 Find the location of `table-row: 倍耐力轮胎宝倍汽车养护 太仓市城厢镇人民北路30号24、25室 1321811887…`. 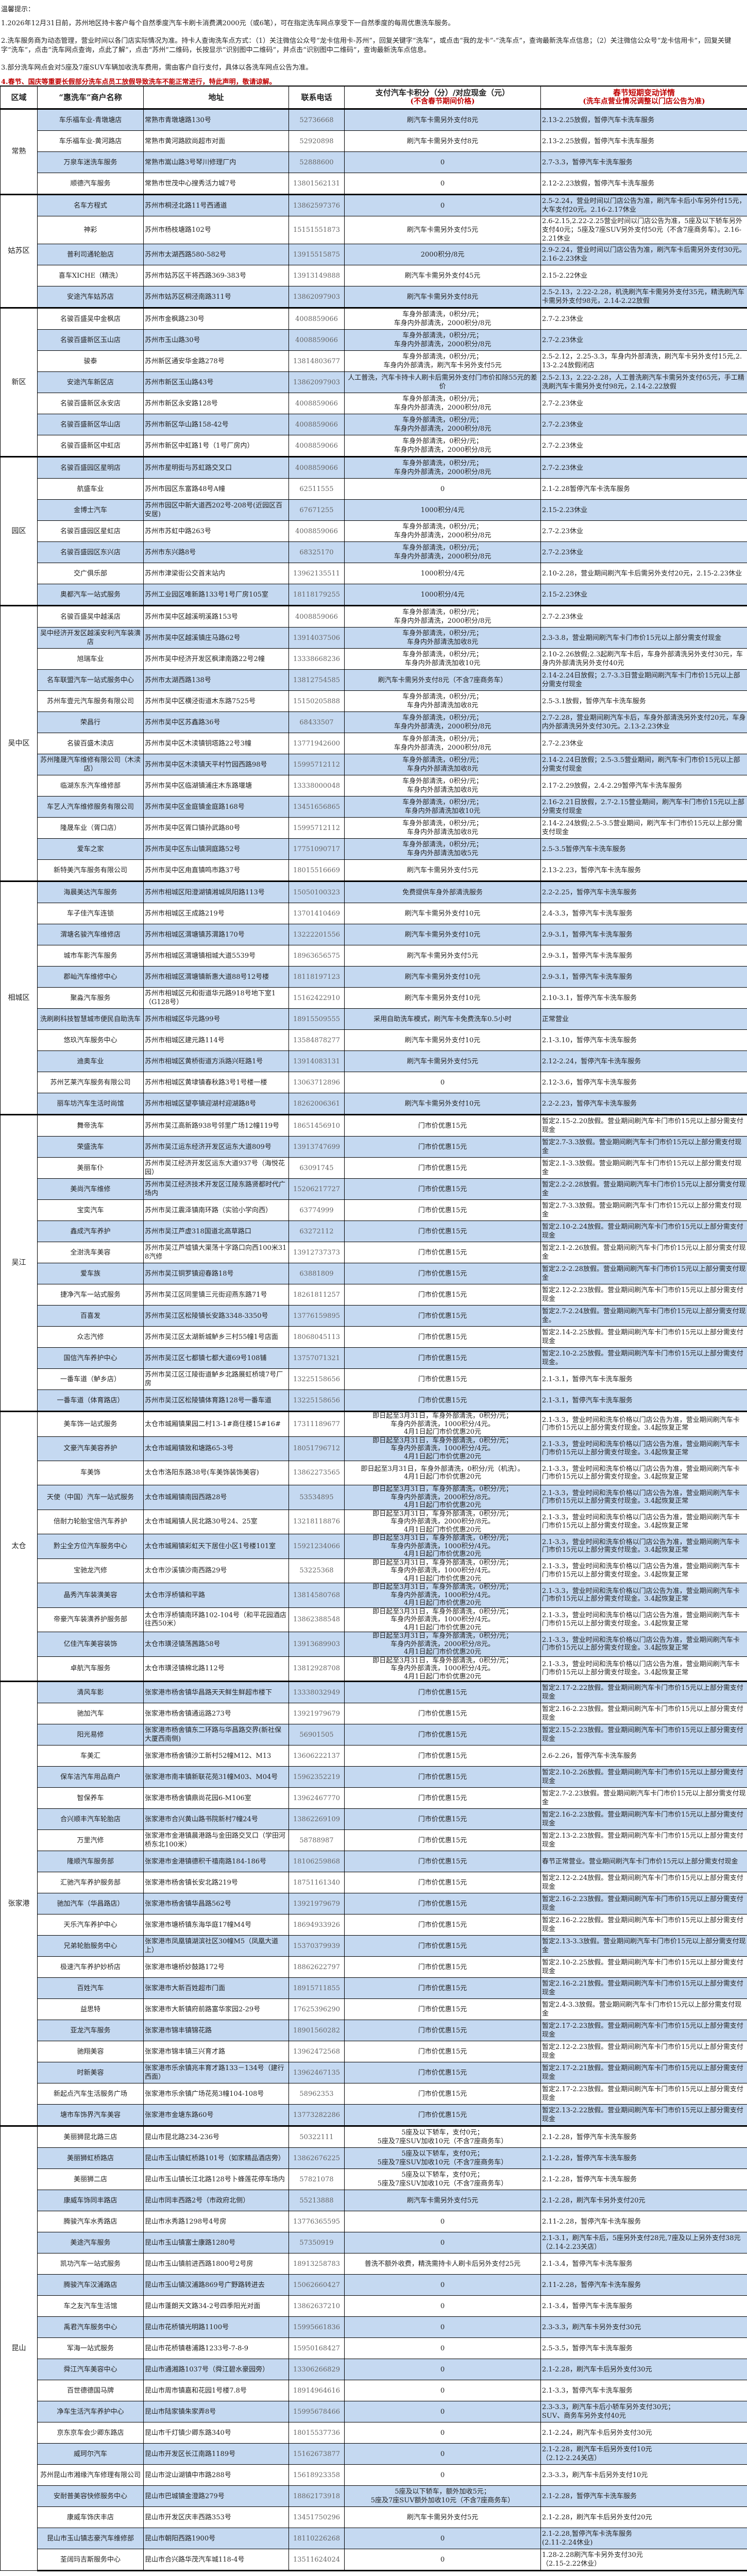

table-row: 倍耐力轮胎宝倍汽车养护 太仓市城厢镇人民北路30号24、25室 1321811887… is located at coordinates (374, 1521).